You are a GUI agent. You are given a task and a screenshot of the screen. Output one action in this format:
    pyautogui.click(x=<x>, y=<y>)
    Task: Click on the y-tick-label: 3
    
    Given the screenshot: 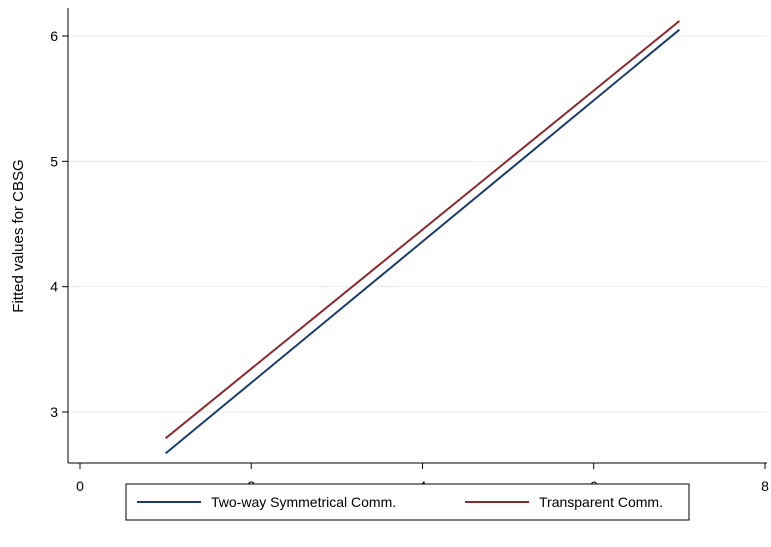 What is the action you would take?
    pyautogui.click(x=54, y=412)
    